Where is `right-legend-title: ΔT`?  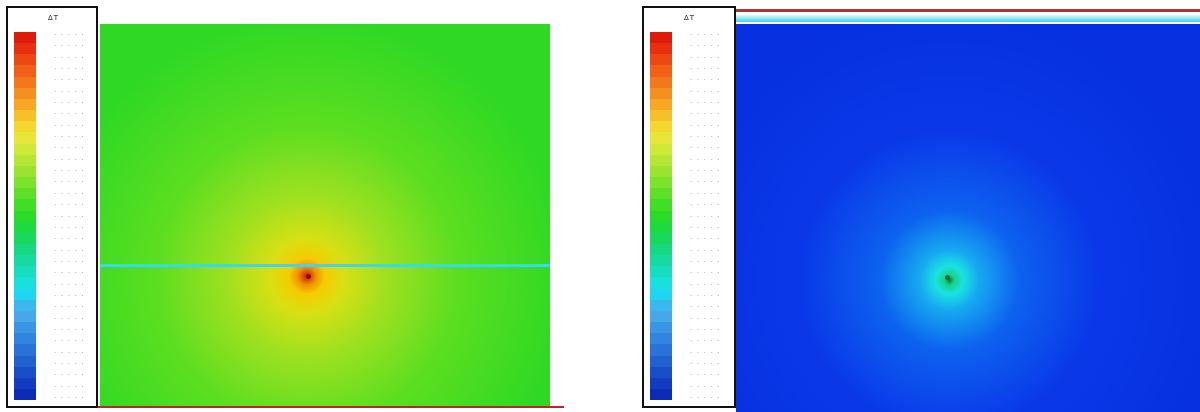 right-legend-title: ΔT is located at coordinates (690, 18).